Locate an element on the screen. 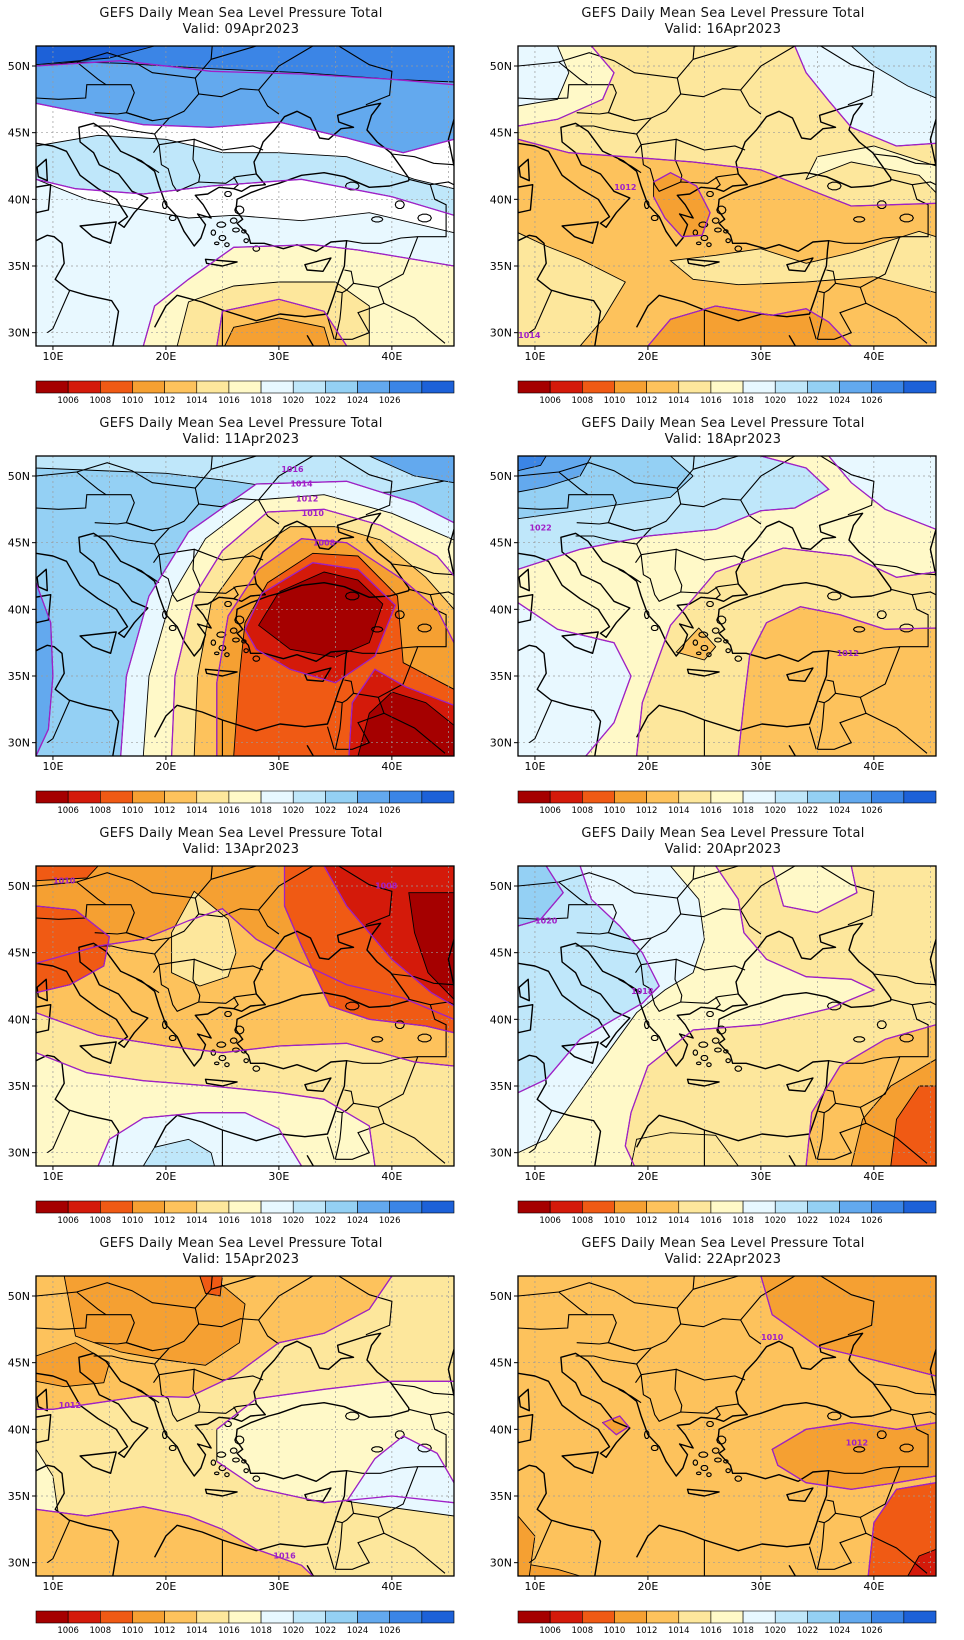 The width and height of the screenshot is (964, 1640). latitude-label: 40N is located at coordinates (19, 609).